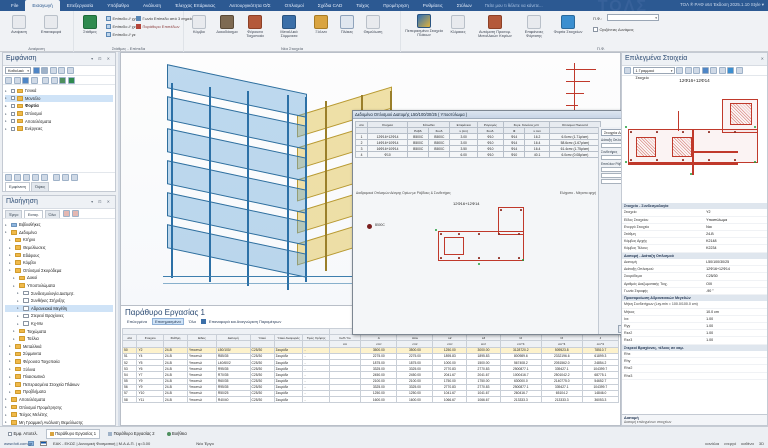 Image resolution: width=768 pixels, height=448 pixels. Describe the element at coordinates (157, 26) in the screenshot. I see `planes-window-item: Παράθυρο Επιπέδων` at that location.